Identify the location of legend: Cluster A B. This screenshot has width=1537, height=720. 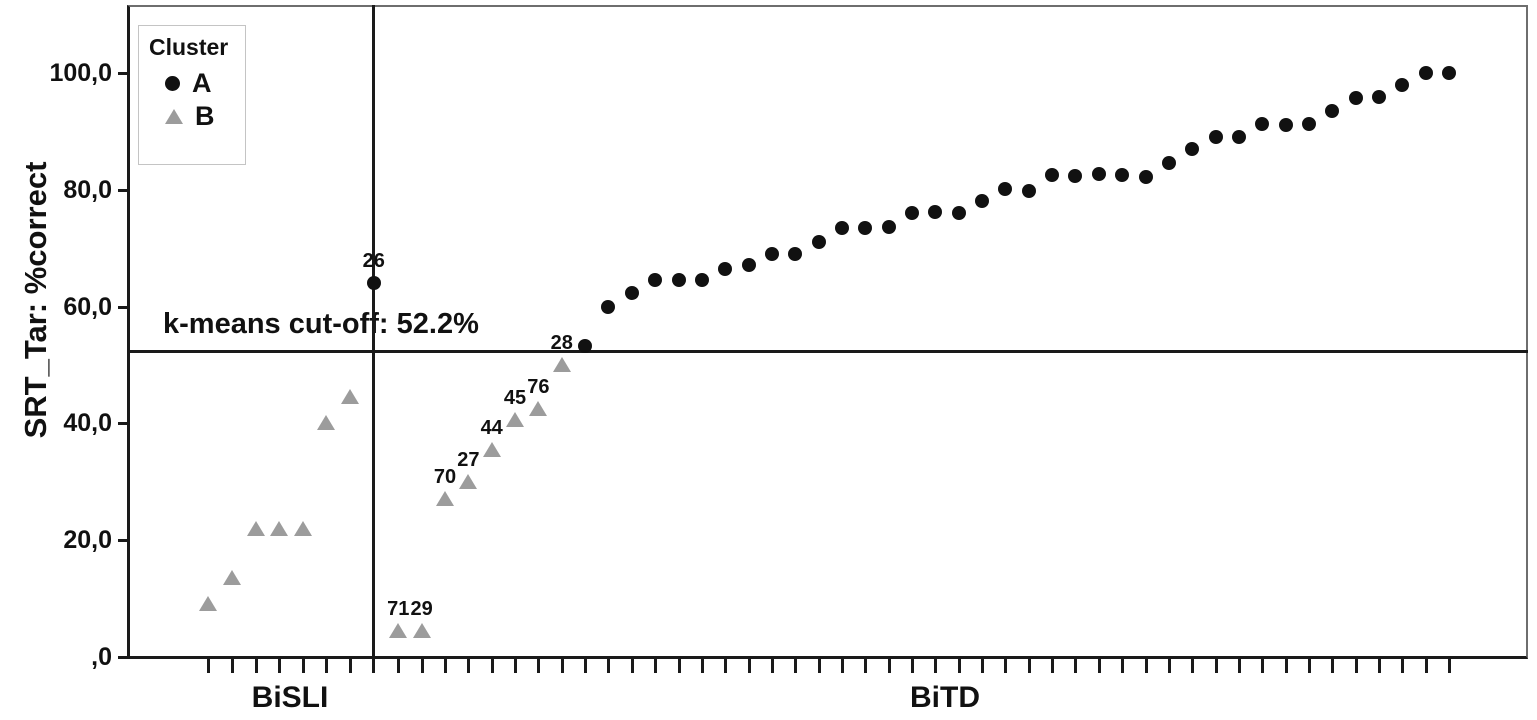
(192, 95).